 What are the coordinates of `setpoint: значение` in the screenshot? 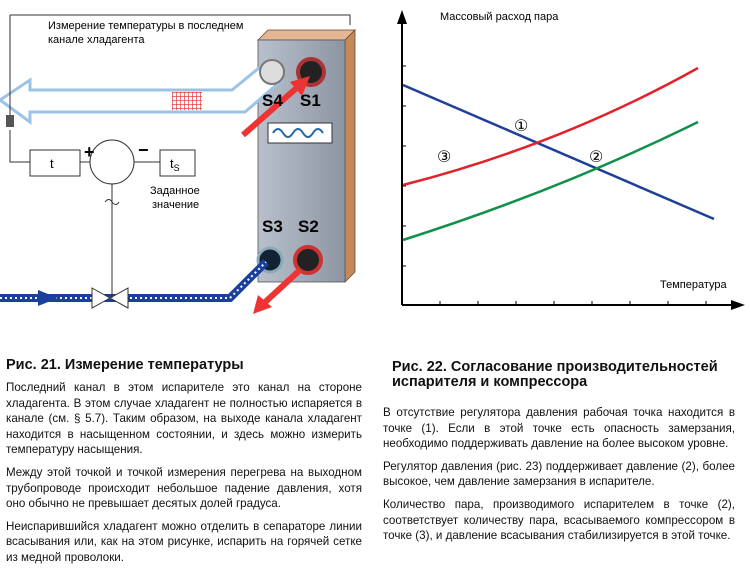 It's located at (175, 205).